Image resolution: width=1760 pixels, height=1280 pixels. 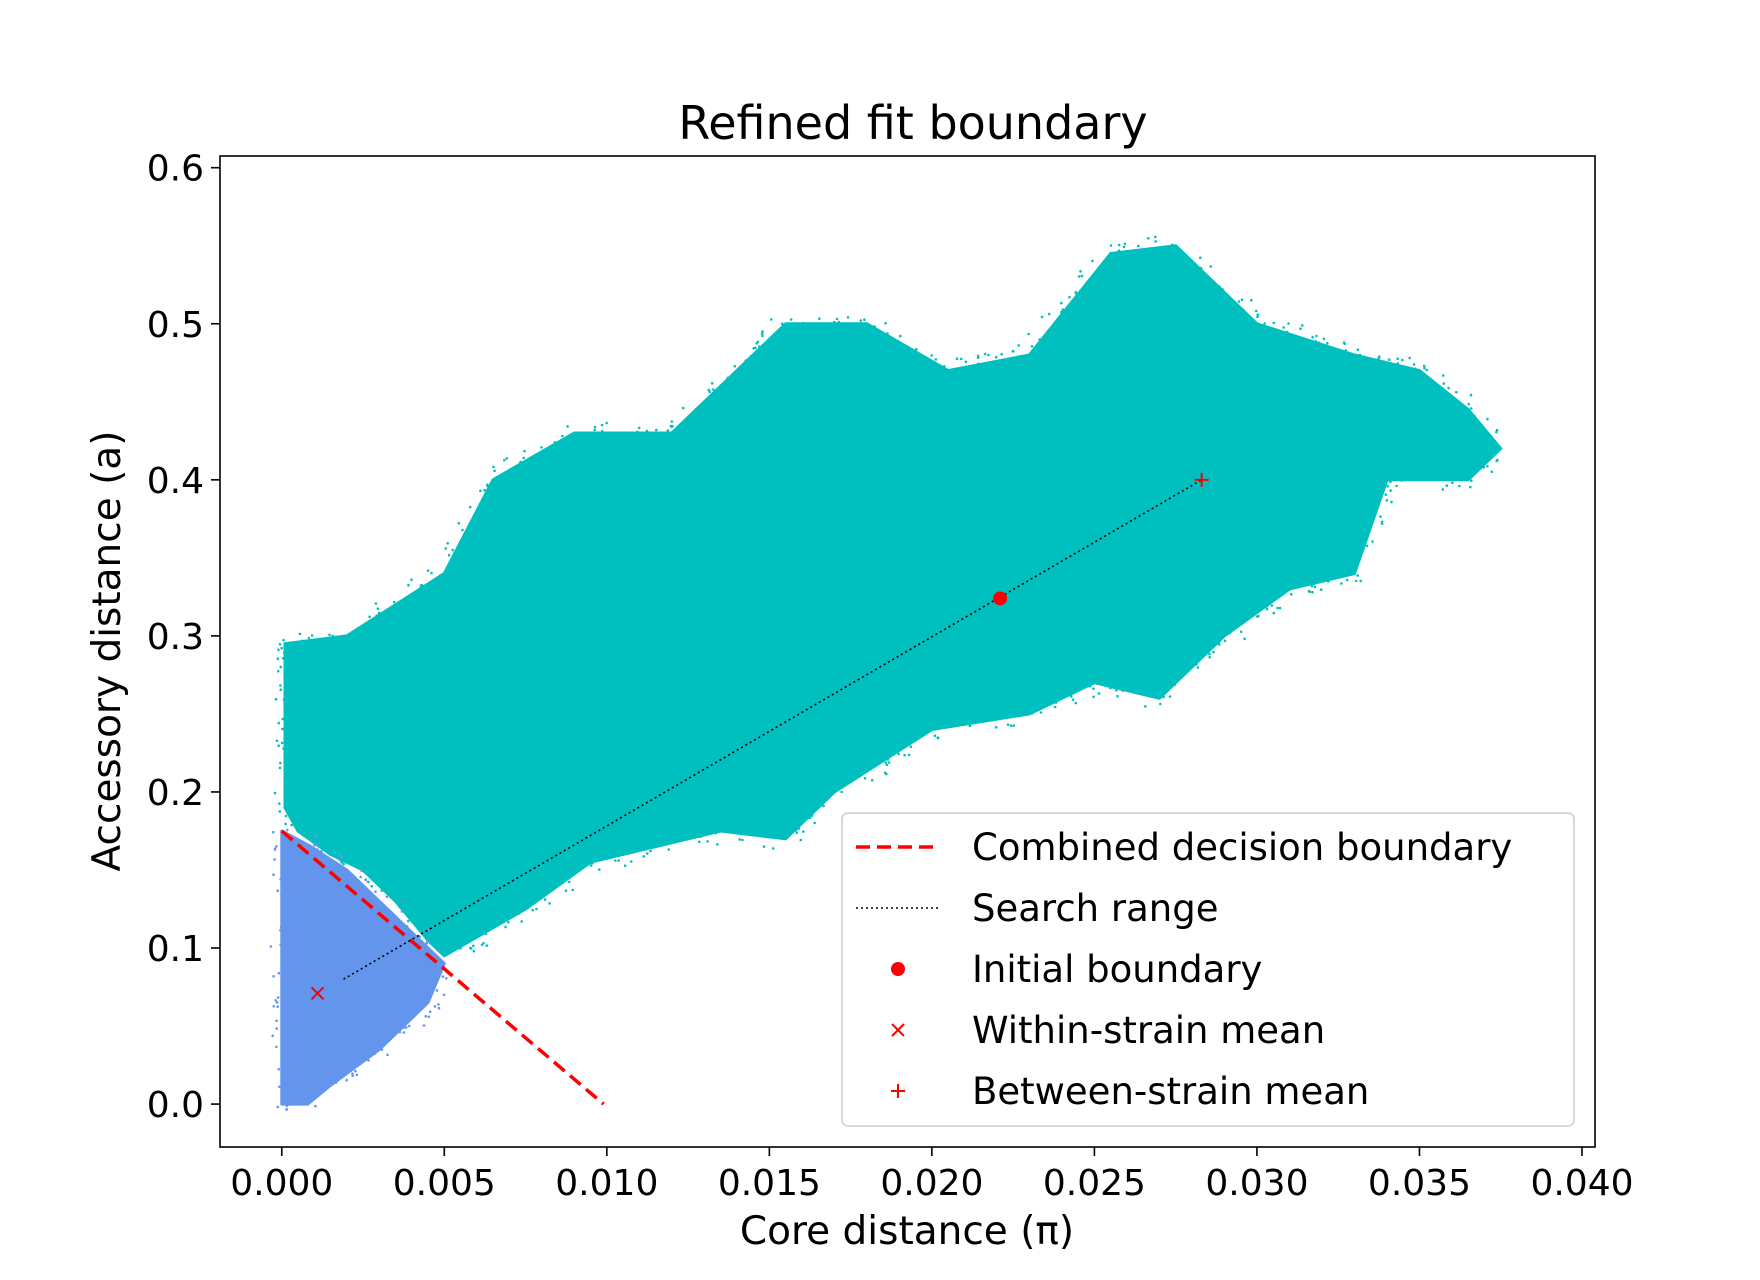 What do you see at coordinates (1170, 1091) in the screenshot?
I see `legend-label-between-strain-mean: Between-strain mean` at bounding box center [1170, 1091].